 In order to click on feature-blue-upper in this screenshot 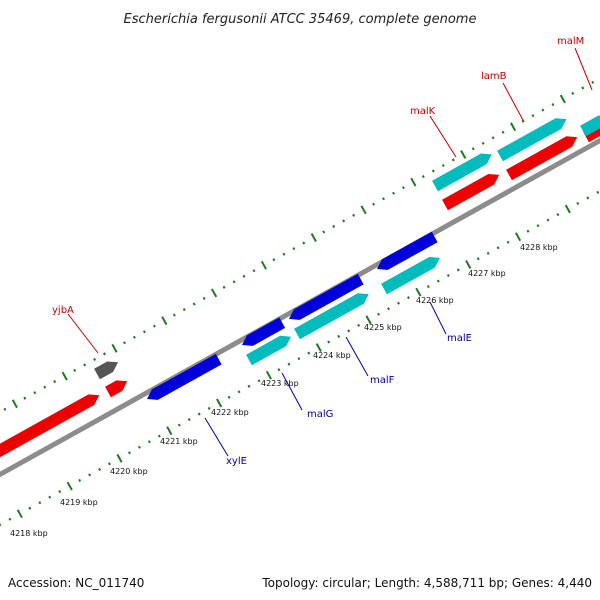, I will do `click(407, 250)`.